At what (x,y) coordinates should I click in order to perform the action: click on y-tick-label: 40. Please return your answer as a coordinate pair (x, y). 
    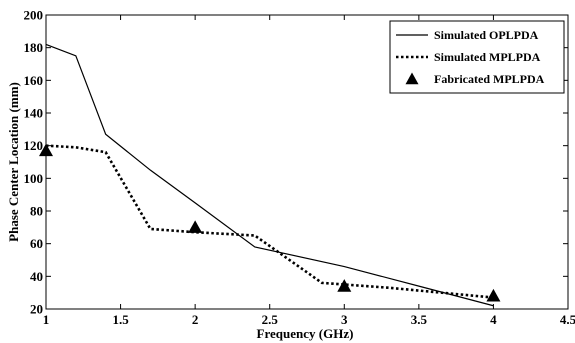
    Looking at the image, I should click on (36, 276).